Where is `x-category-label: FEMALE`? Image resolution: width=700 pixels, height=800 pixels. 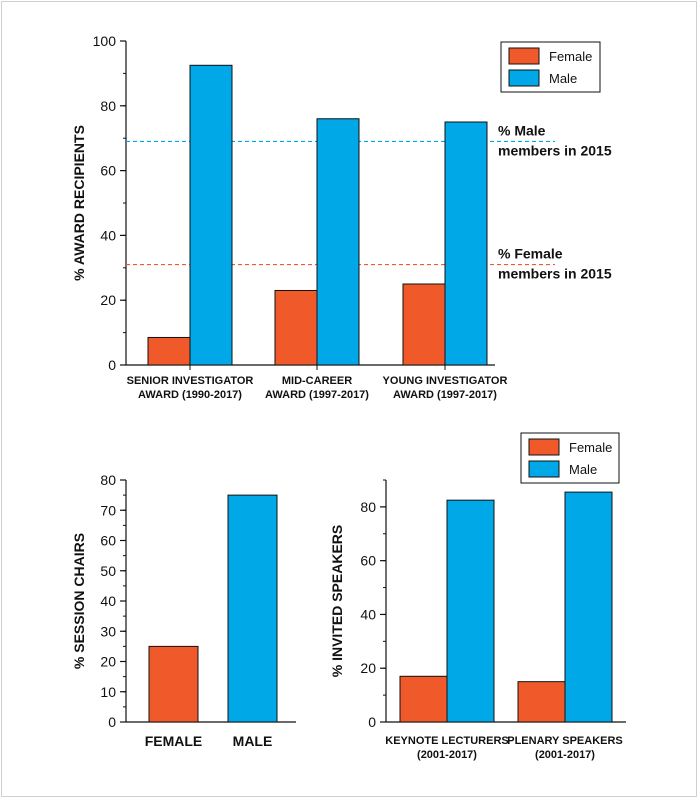 x-category-label: FEMALE is located at coordinates (174, 741).